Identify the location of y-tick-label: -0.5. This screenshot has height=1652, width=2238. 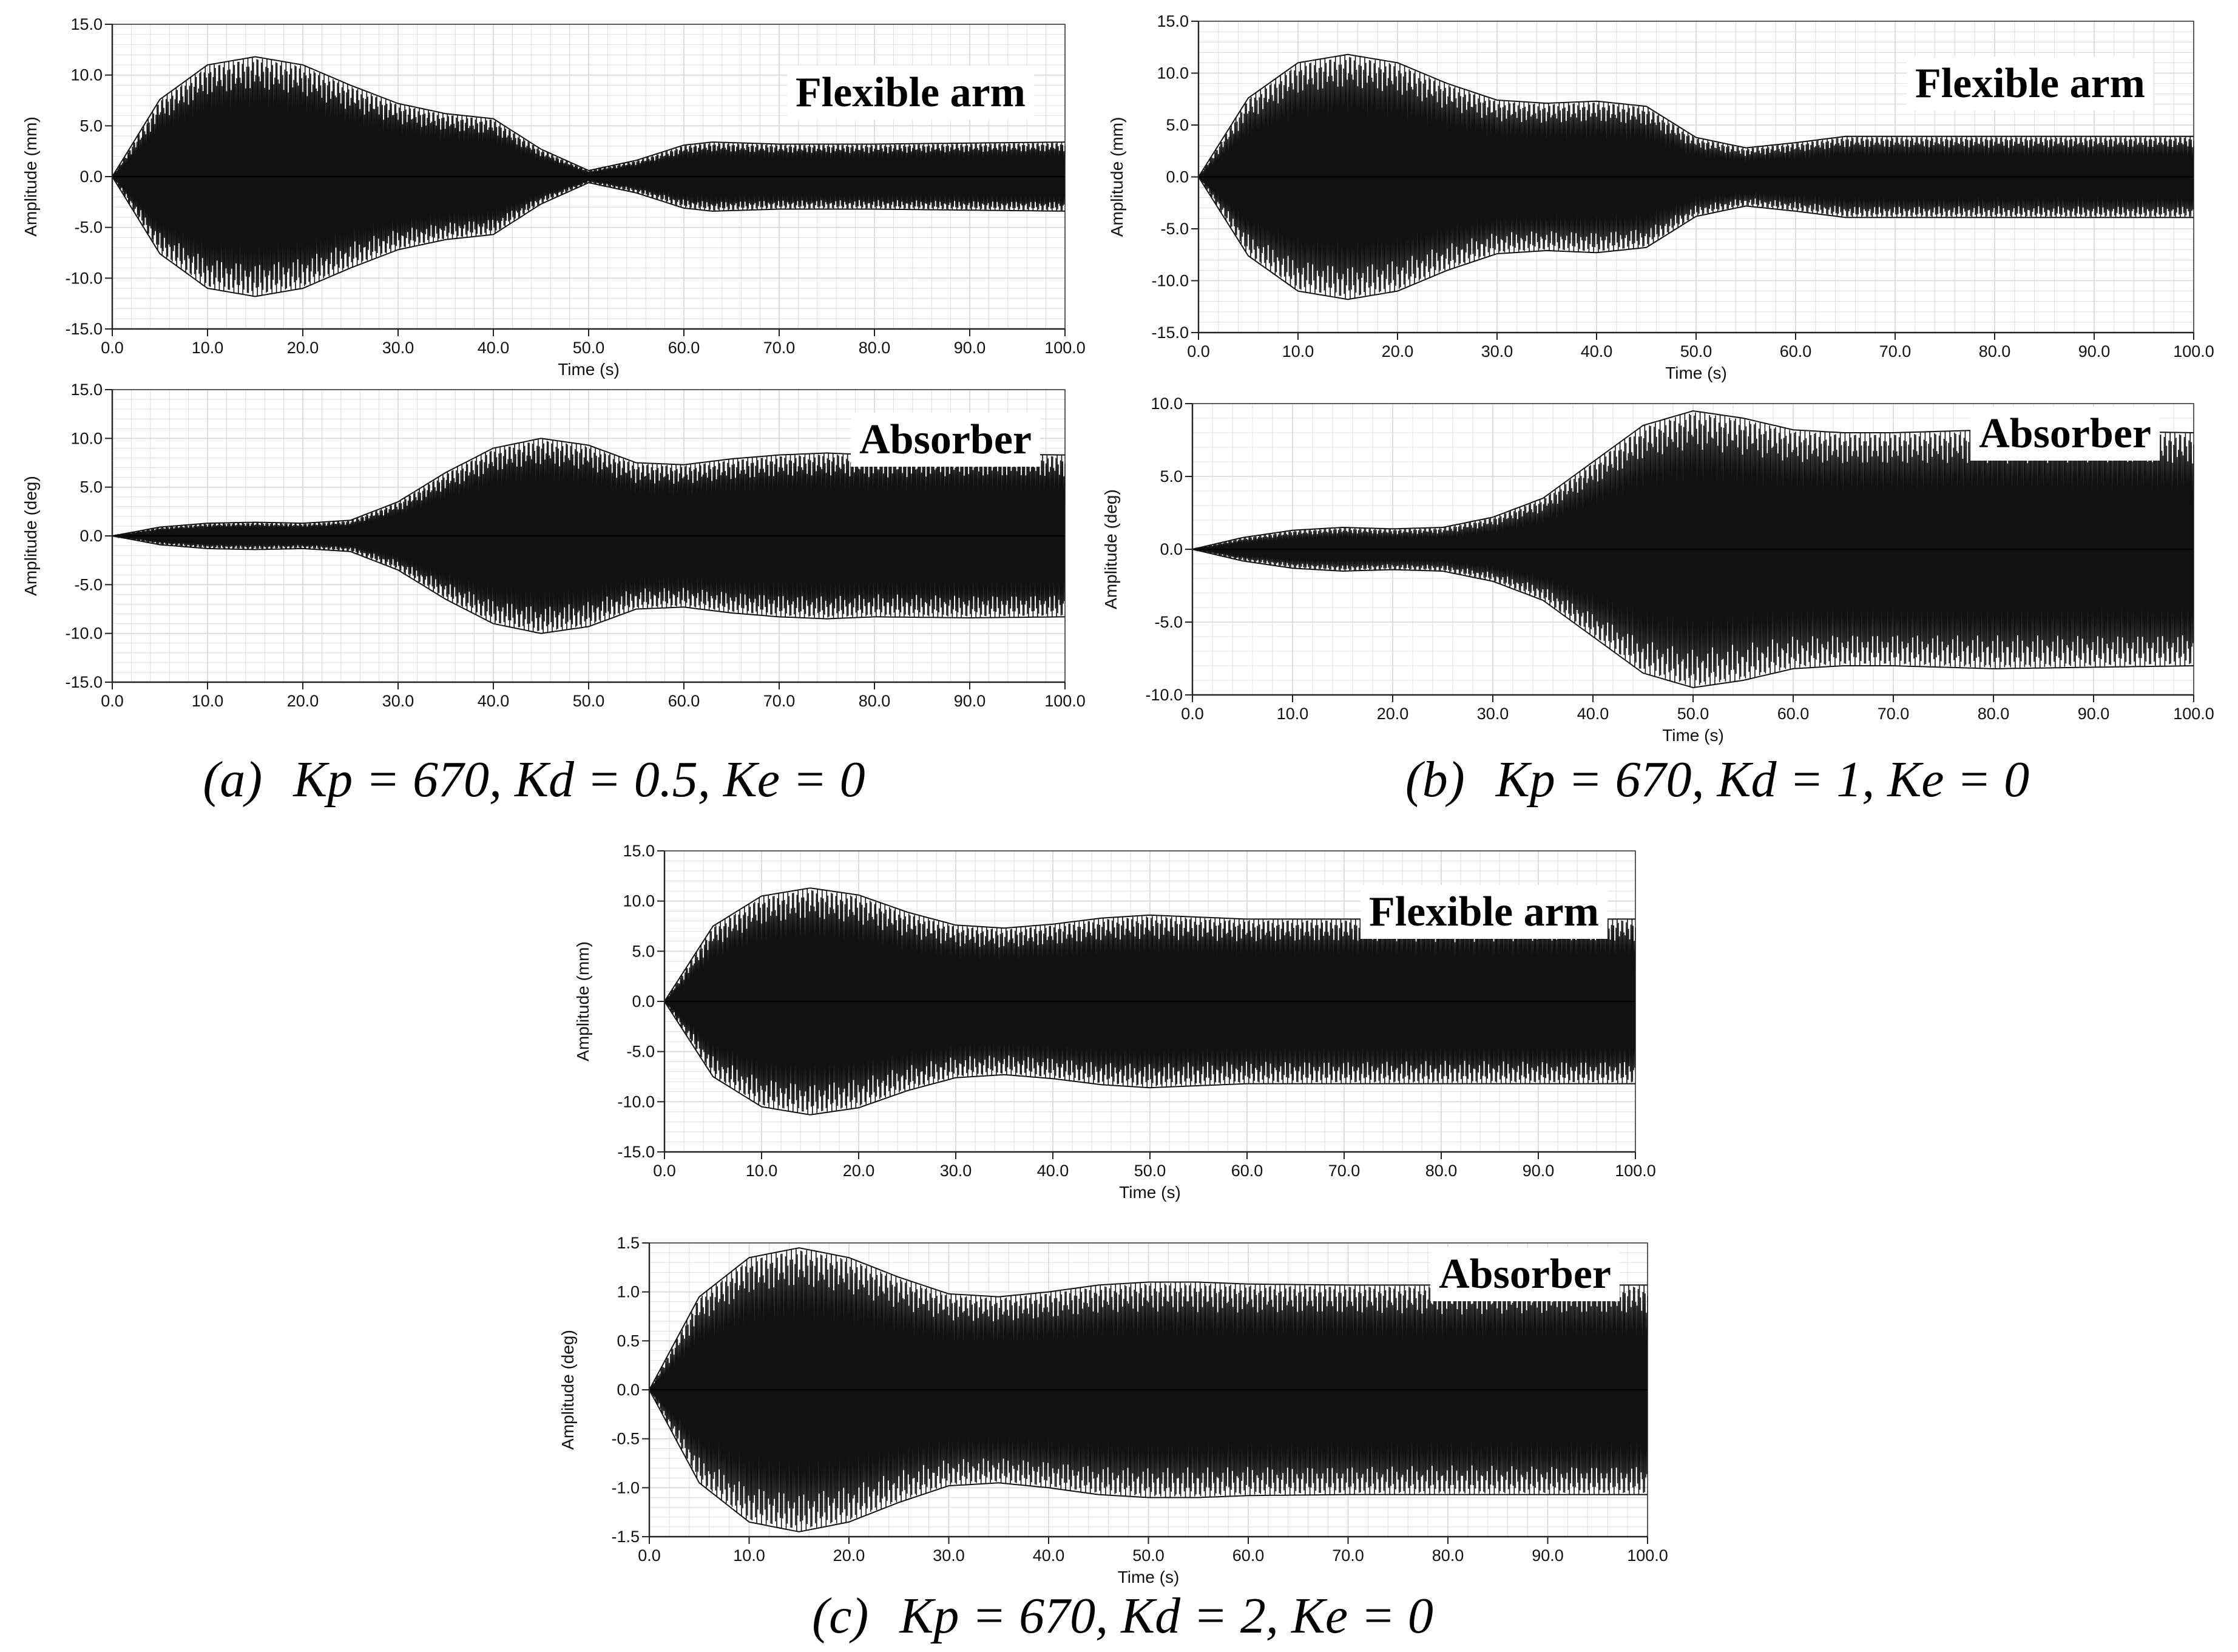
(625, 1439).